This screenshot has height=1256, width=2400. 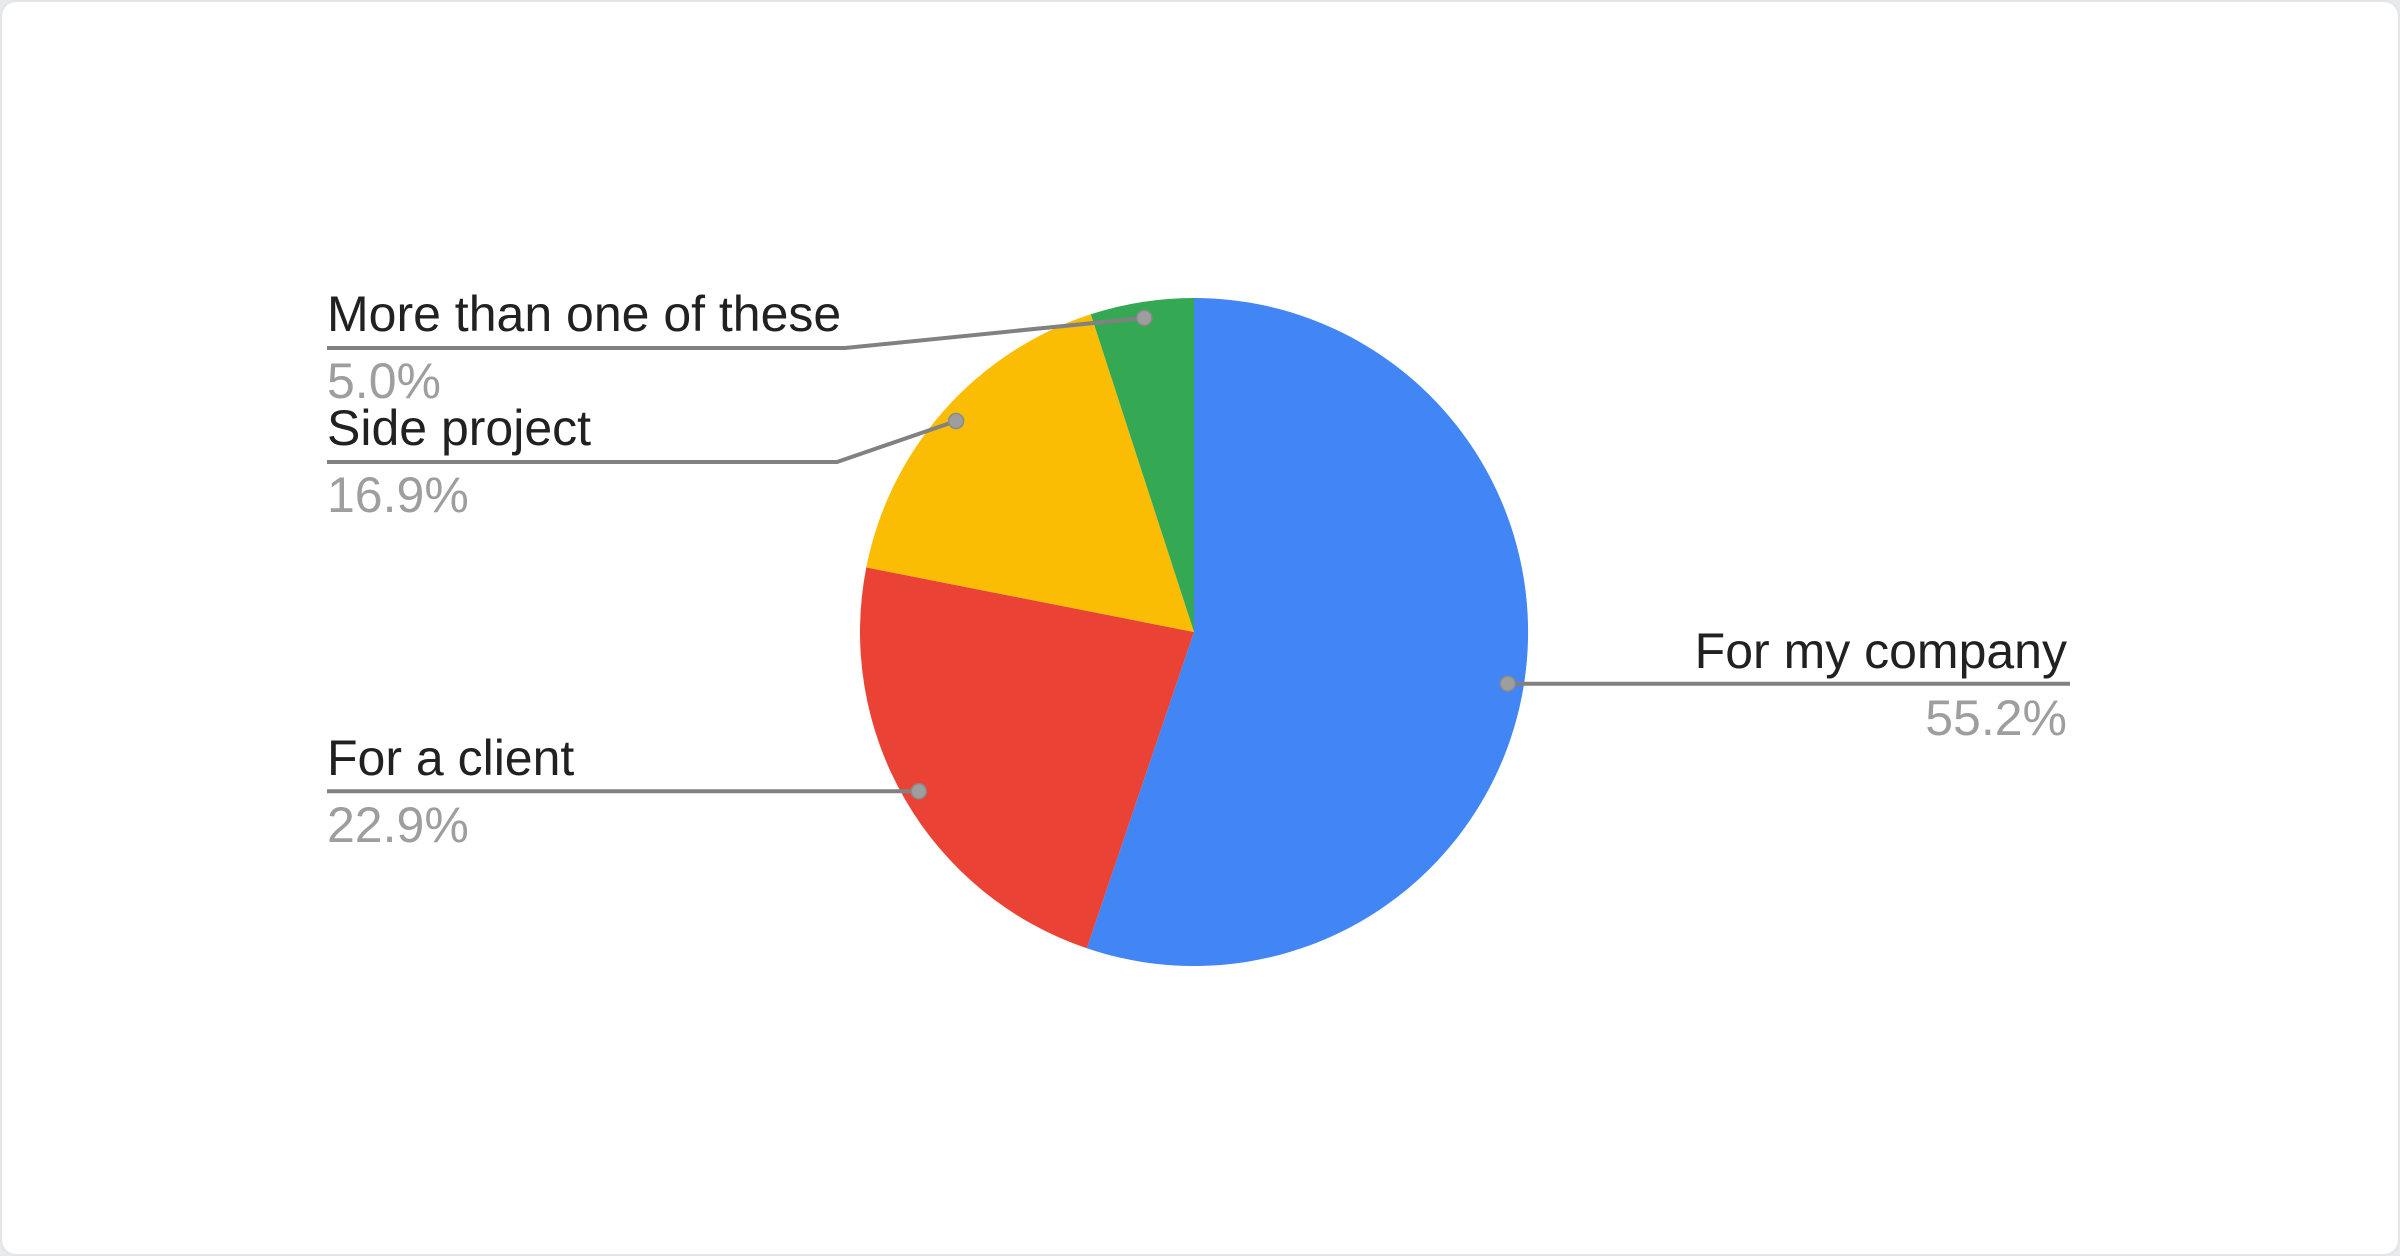 What do you see at coordinates (919, 791) in the screenshot?
I see `callout-dot-for-a-client` at bounding box center [919, 791].